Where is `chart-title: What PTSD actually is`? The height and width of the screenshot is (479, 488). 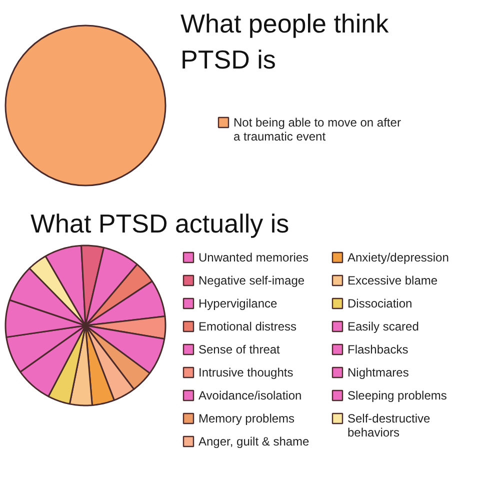 chart-title: What PTSD actually is is located at coordinates (160, 223).